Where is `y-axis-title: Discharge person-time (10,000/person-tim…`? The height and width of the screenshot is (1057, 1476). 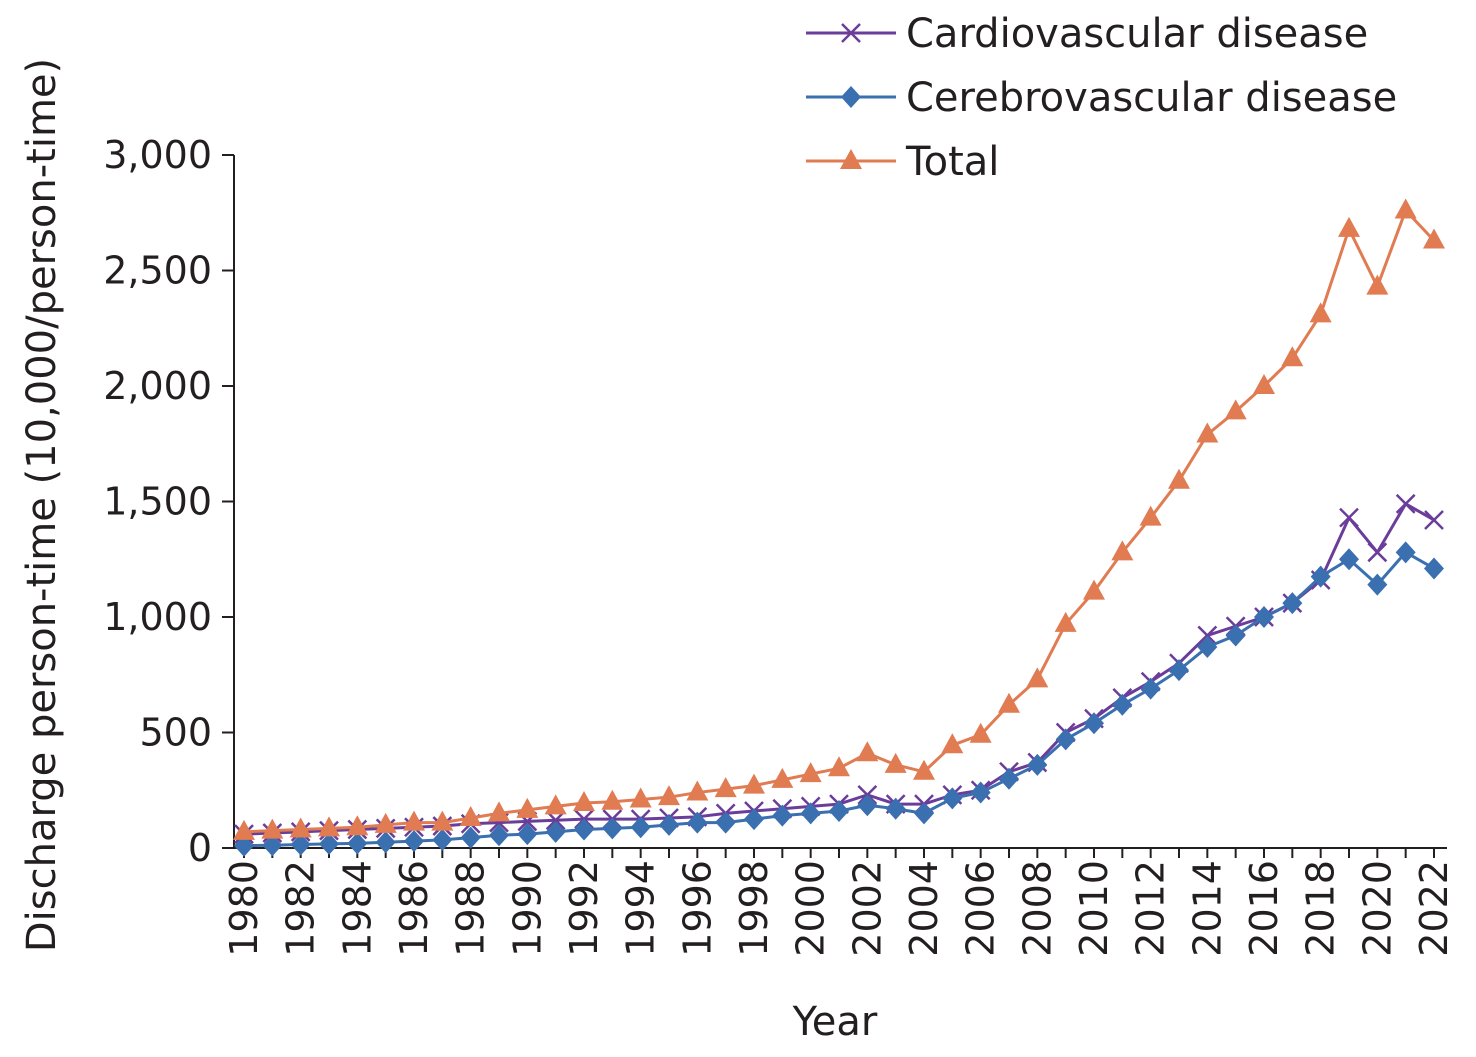
y-axis-title: Discharge person-time (10,000/person-tim… is located at coordinates (42, 505).